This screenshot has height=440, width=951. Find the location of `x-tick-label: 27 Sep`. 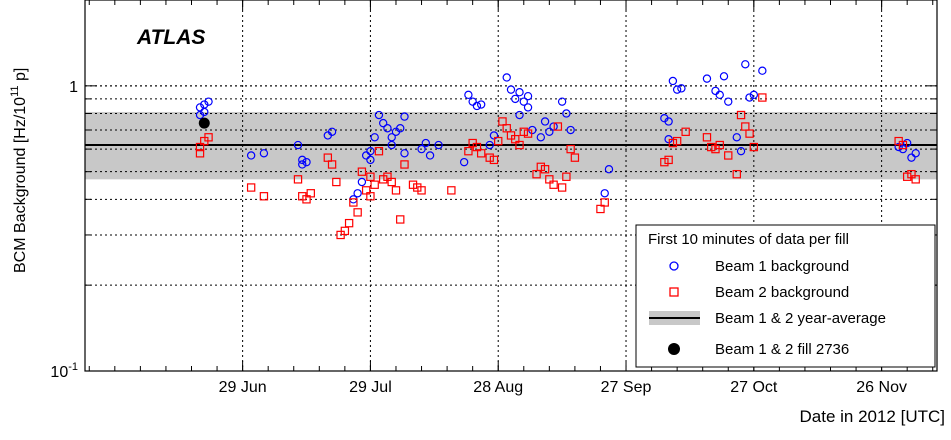

x-tick-label: 27 Sep is located at coordinates (626, 387).